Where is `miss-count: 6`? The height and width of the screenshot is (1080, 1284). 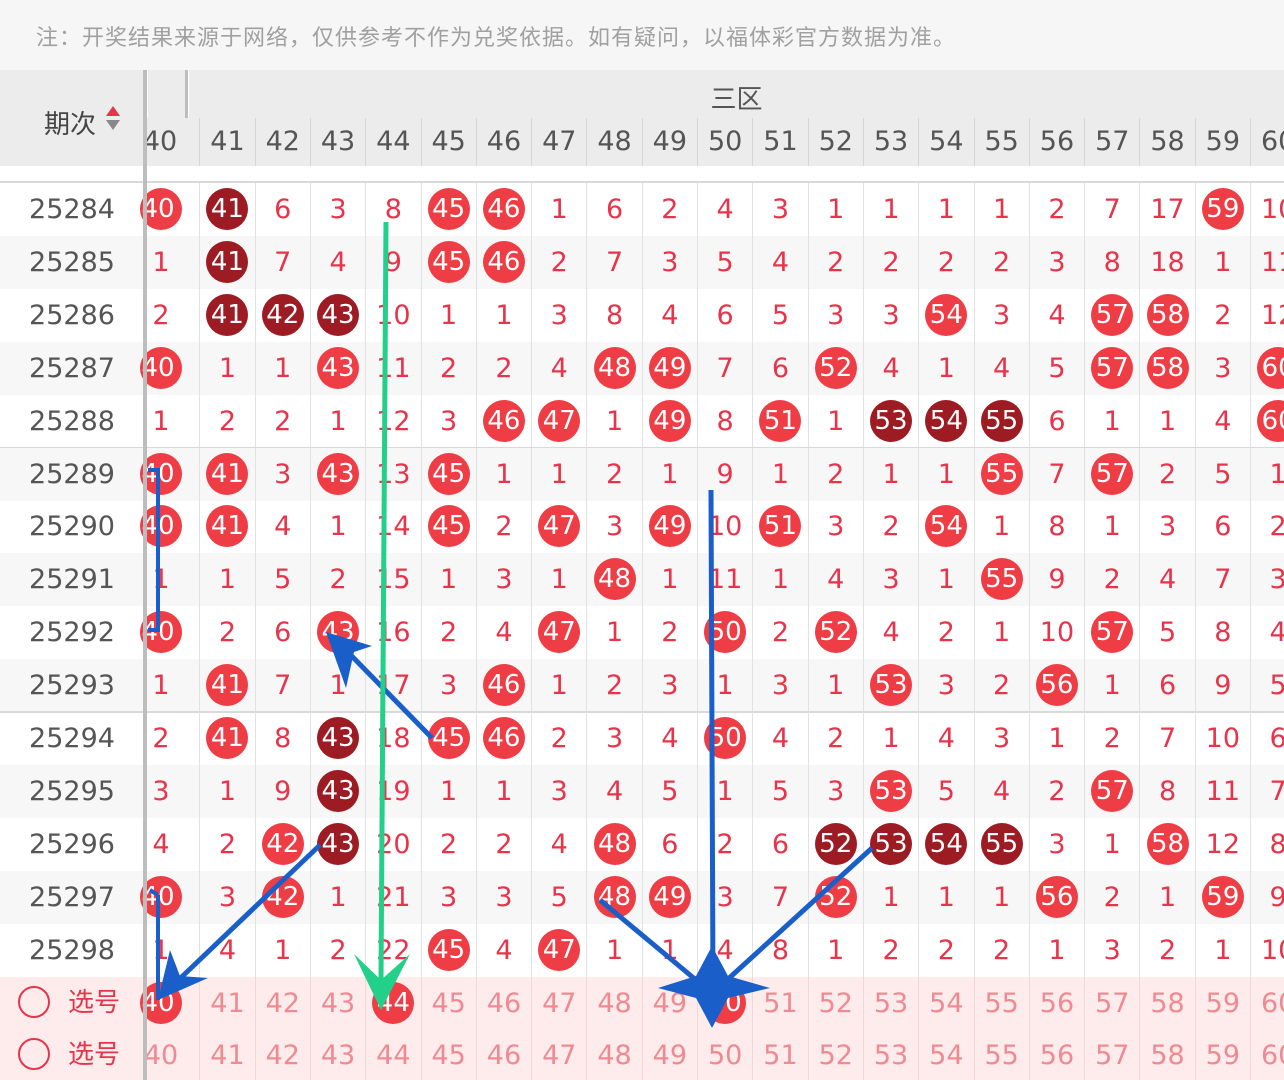
miss-count: 6 is located at coordinates (1057, 421).